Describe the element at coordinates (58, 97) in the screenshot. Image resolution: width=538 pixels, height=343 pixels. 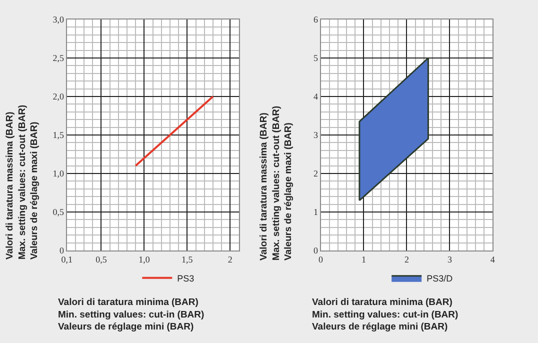
I see `y-tick-label: 2,0` at that location.